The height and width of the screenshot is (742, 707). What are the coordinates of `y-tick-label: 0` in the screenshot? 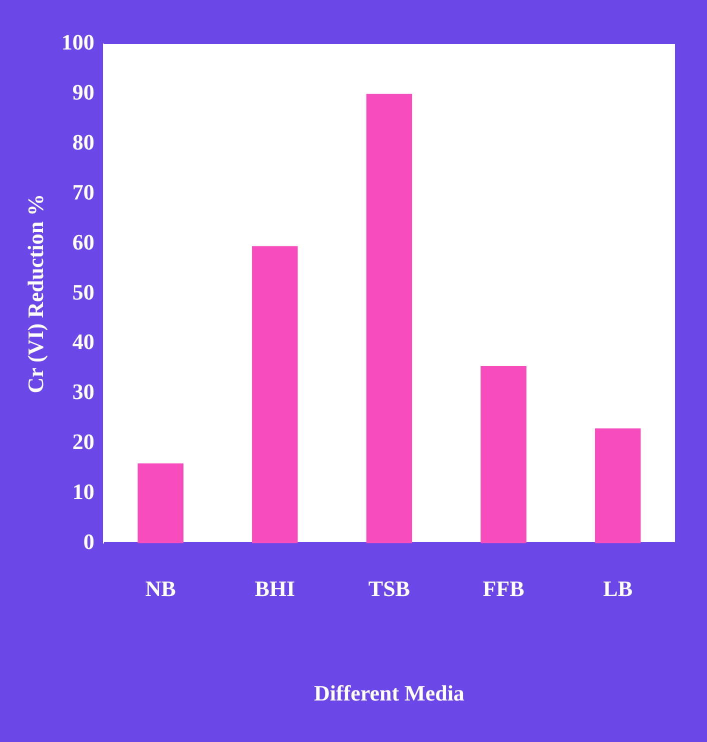 It's located at (88, 541).